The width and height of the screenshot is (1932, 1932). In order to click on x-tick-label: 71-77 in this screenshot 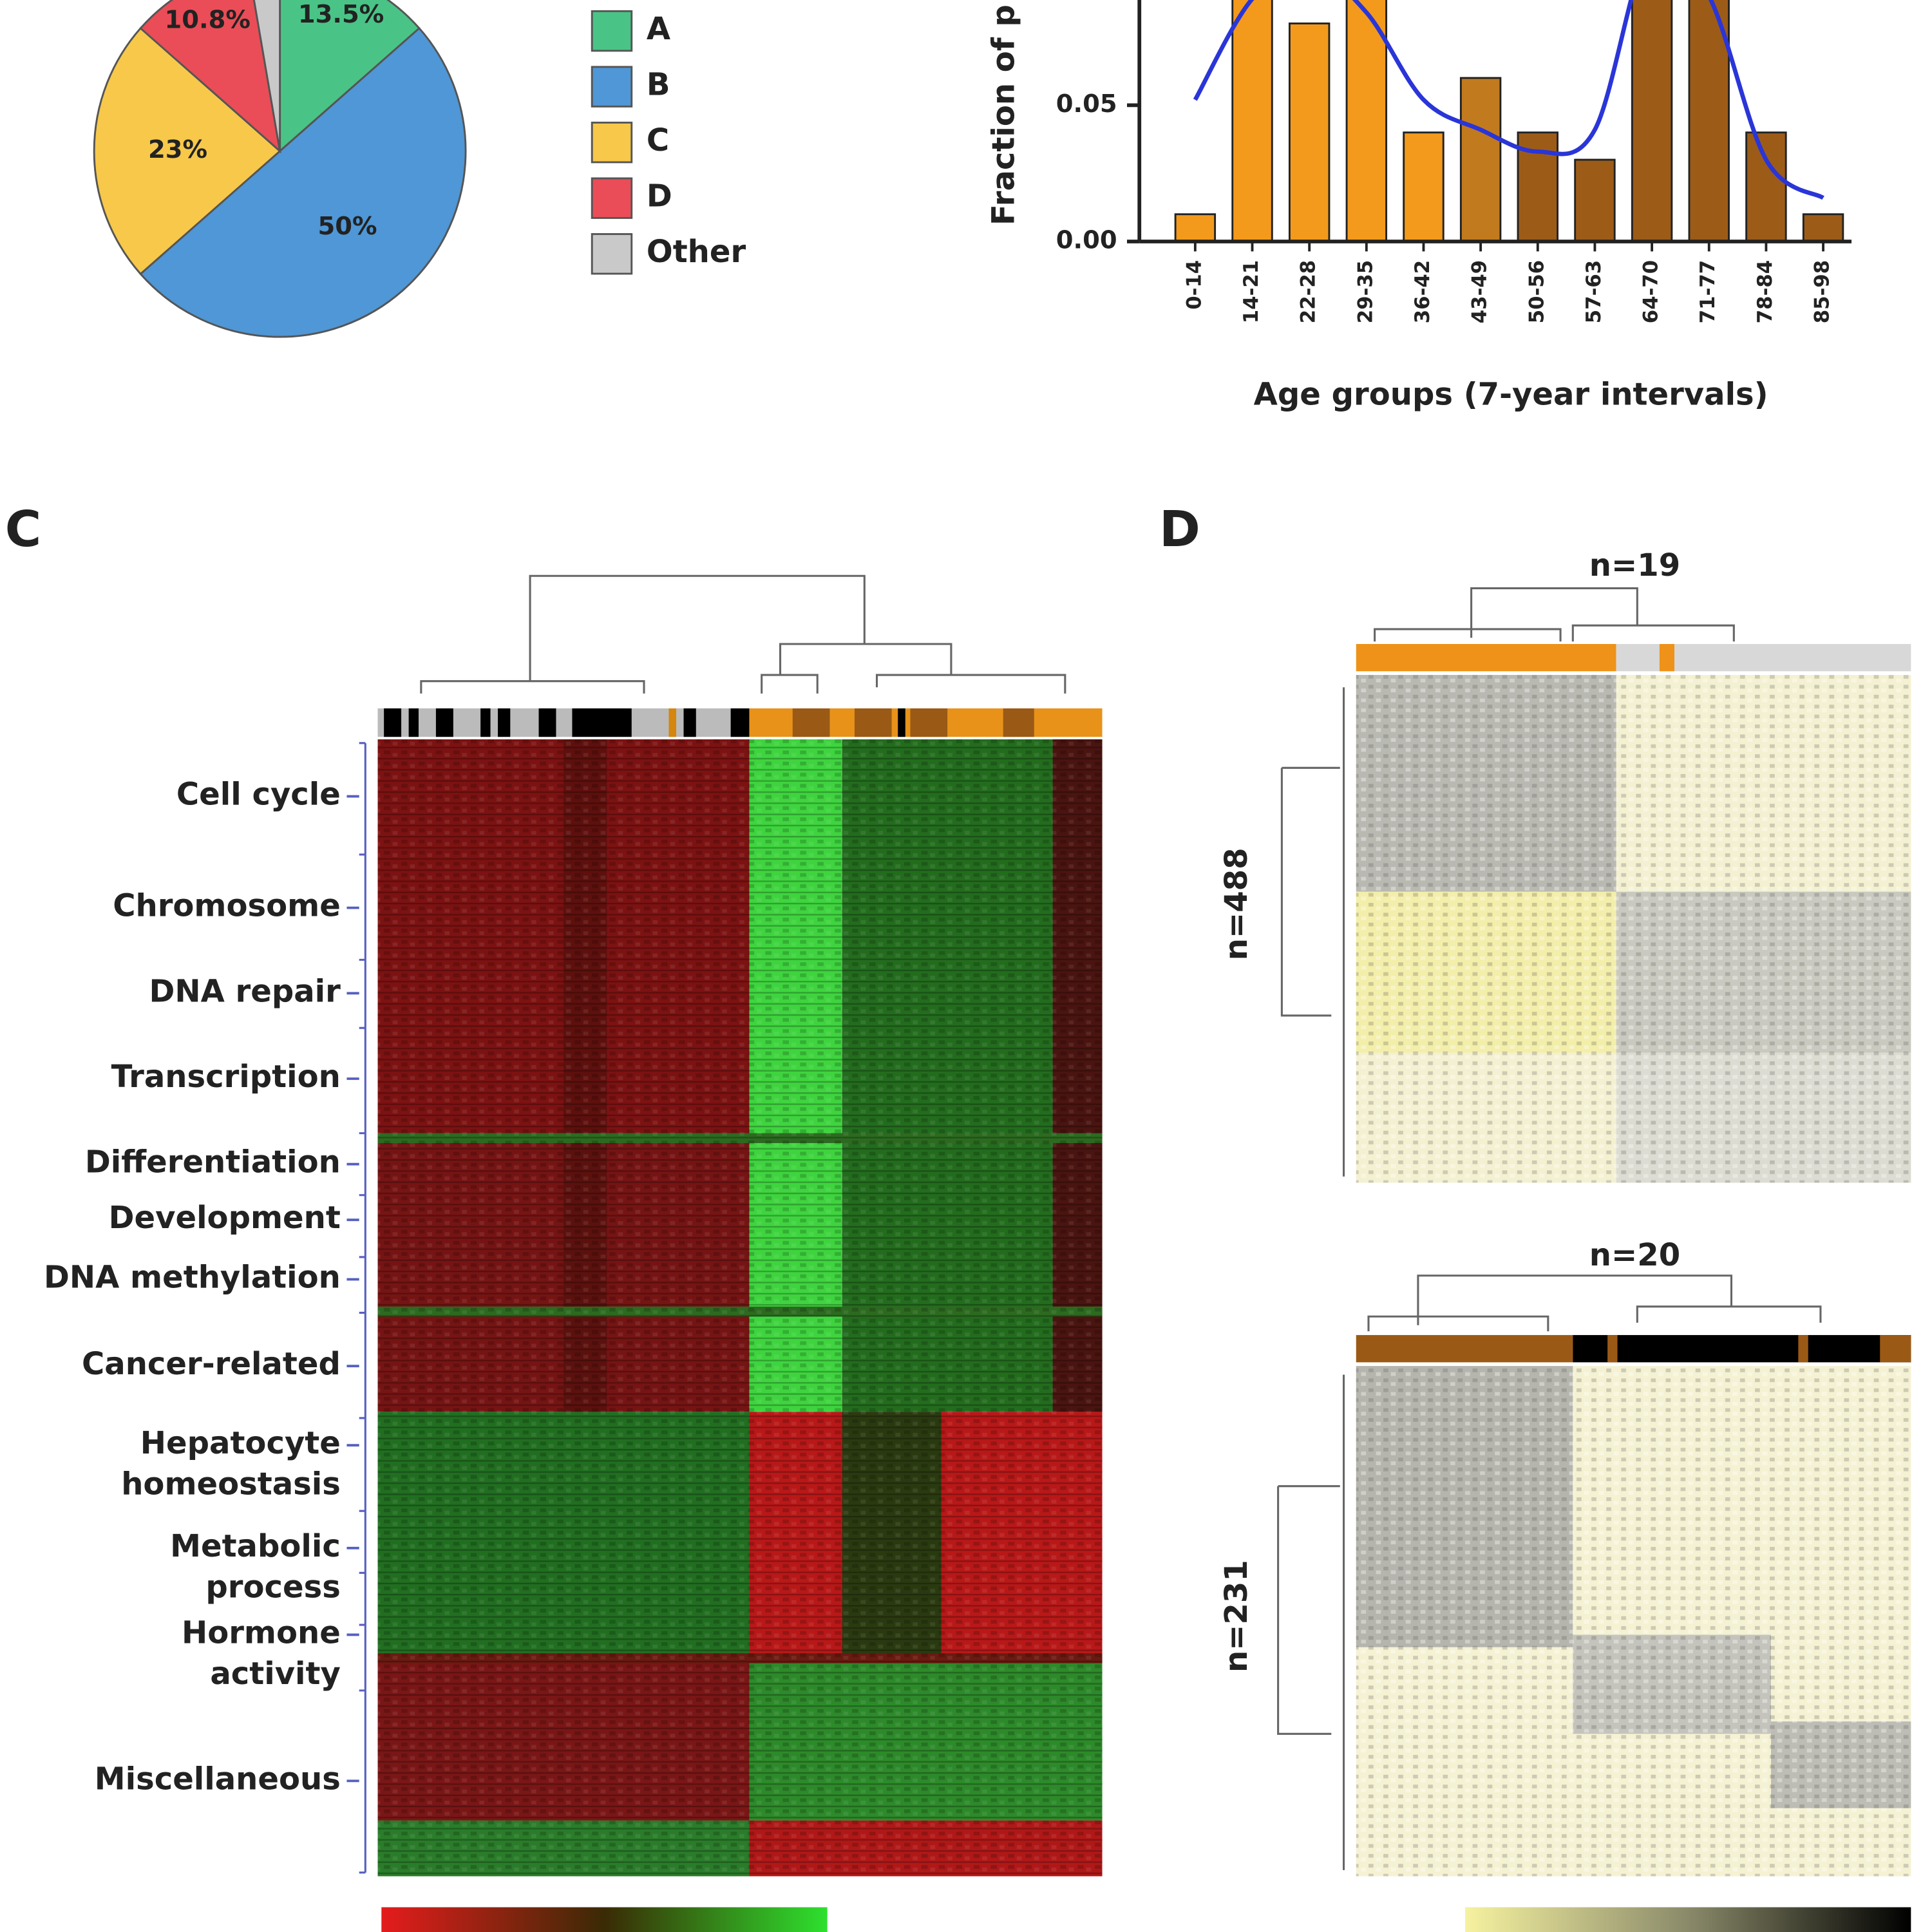, I will do `click(1708, 291)`.